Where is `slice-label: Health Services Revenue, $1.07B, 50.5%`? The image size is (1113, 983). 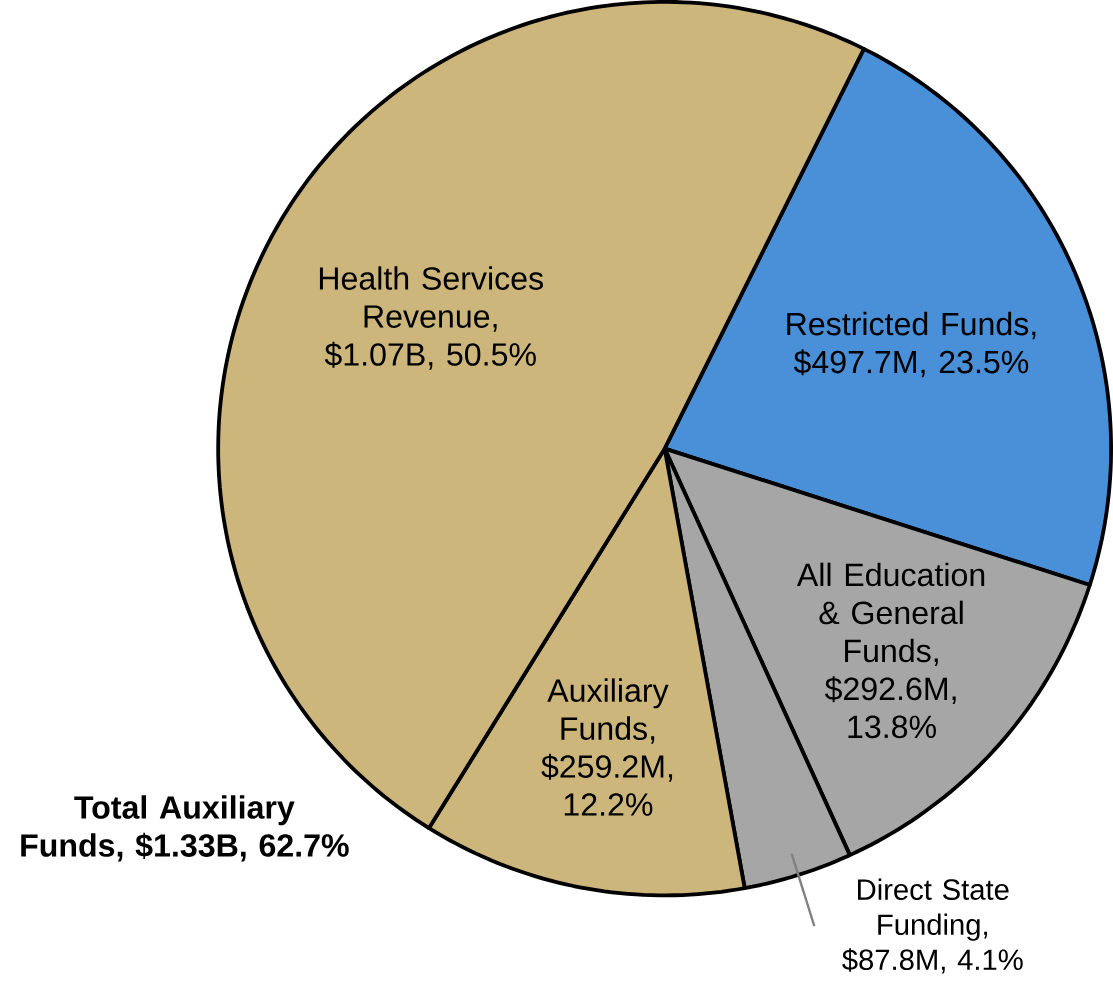
slice-label: Health Services Revenue, $1.07B, 50.5% is located at coordinates (431, 318).